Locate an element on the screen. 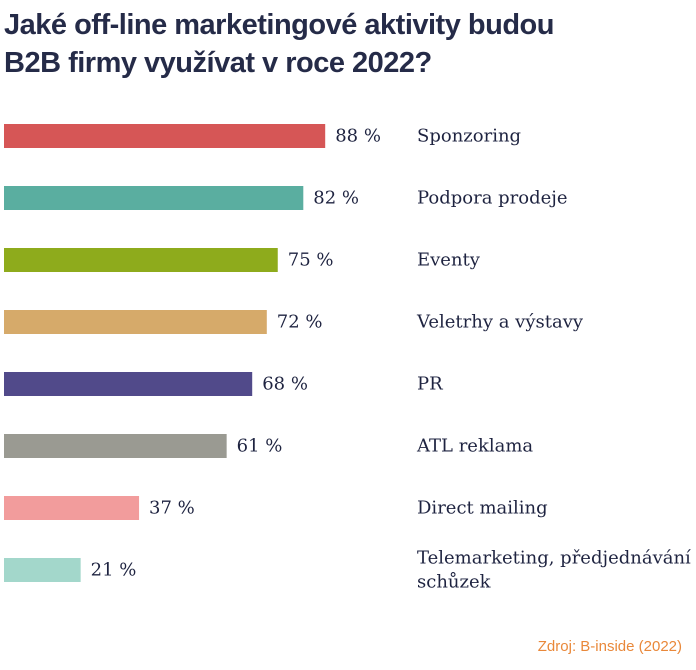 The height and width of the screenshot is (670, 696). category-label-6: Direct mailing is located at coordinates (482, 508).